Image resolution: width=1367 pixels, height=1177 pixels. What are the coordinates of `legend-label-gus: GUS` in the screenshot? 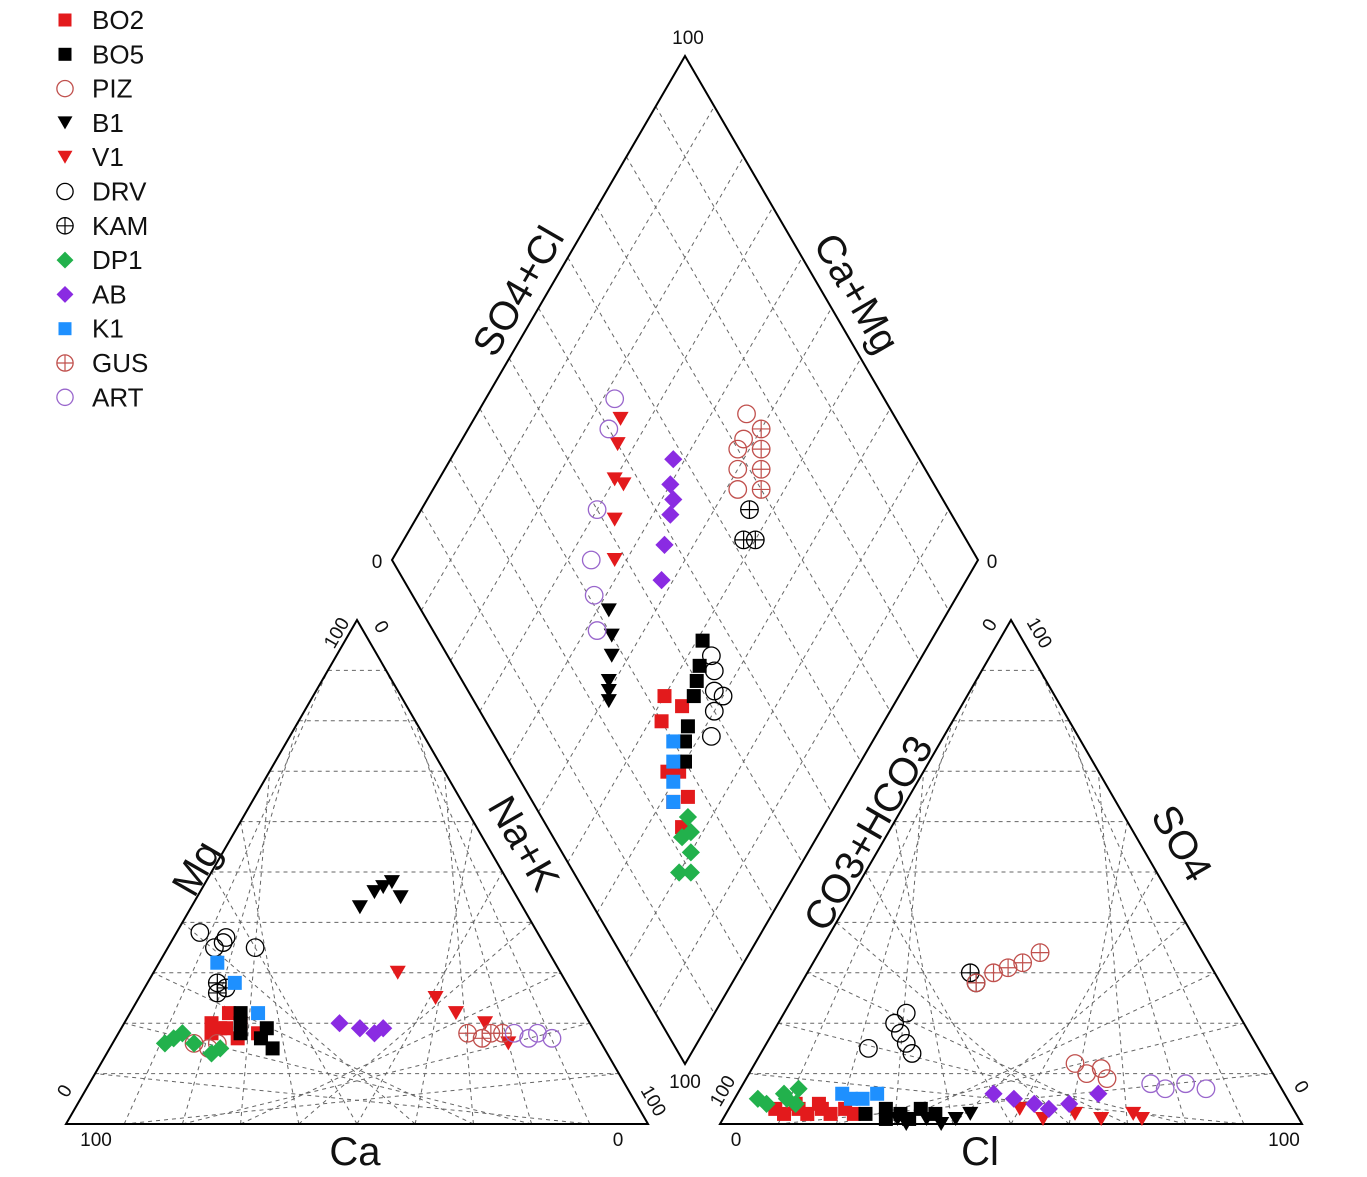 It's located at (120, 363).